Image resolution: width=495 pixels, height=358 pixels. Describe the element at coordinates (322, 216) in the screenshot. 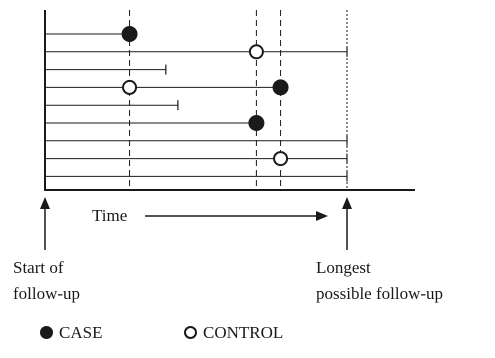

I see `time-arrow-head` at that location.